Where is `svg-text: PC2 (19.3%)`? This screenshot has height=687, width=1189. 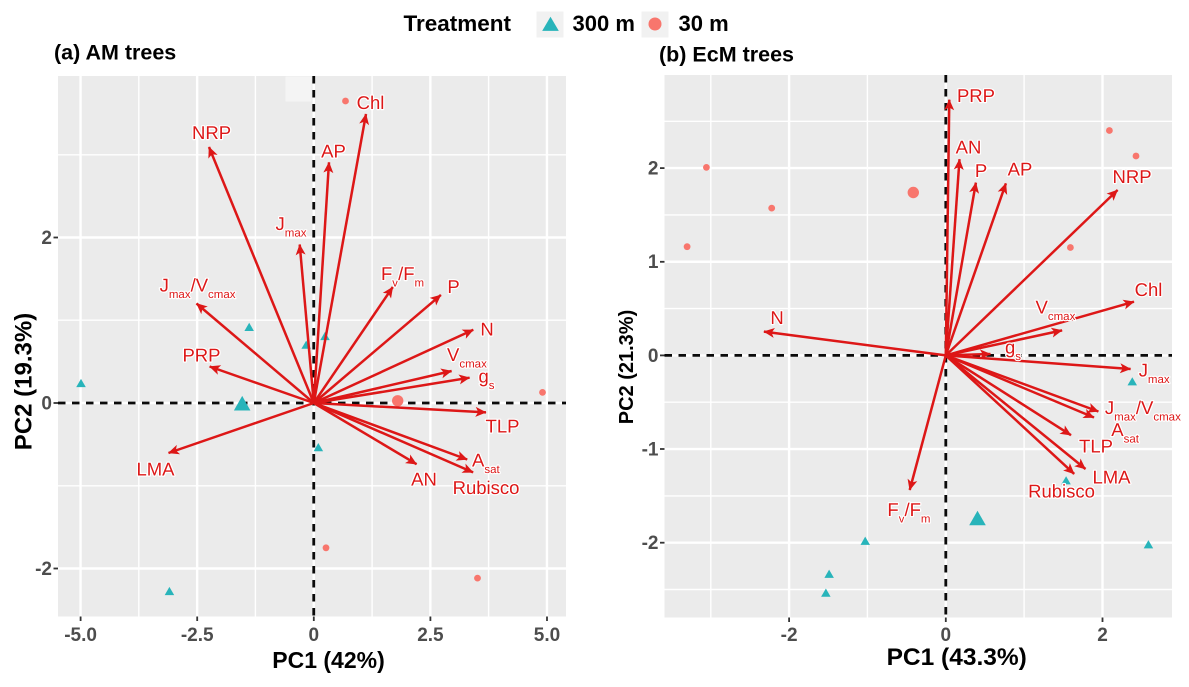 svg-text: PC2 (19.3%) is located at coordinates (24, 381).